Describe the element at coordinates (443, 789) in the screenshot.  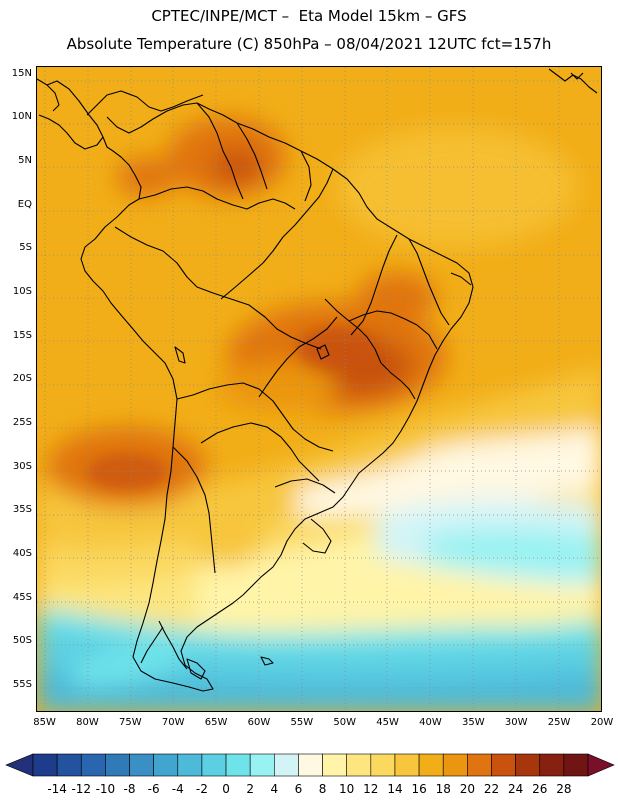
I see `colorbar-tick-label: 18` at that location.